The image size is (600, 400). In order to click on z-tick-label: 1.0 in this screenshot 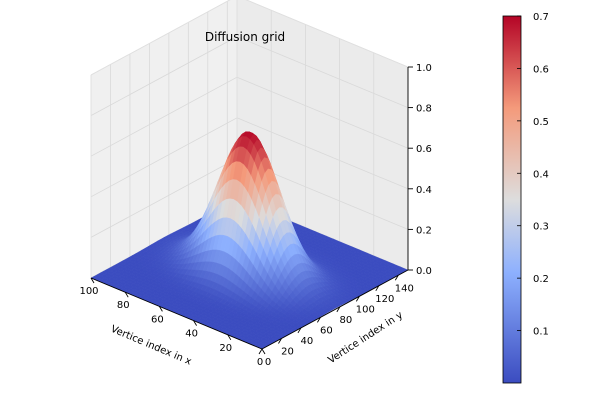, I will do `click(424, 68)`.